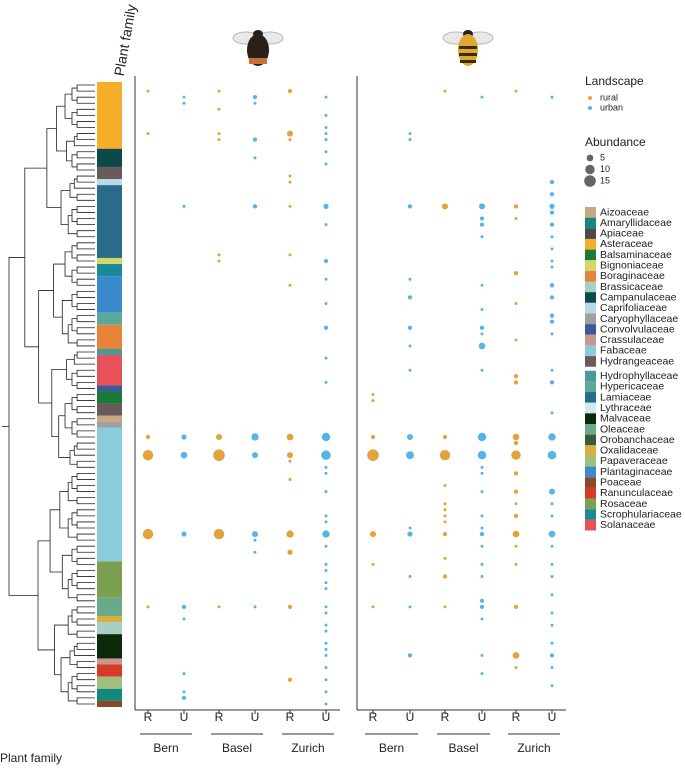  What do you see at coordinates (641, 514) in the screenshot?
I see `family-legend-label: Scrophulariaceae` at bounding box center [641, 514].